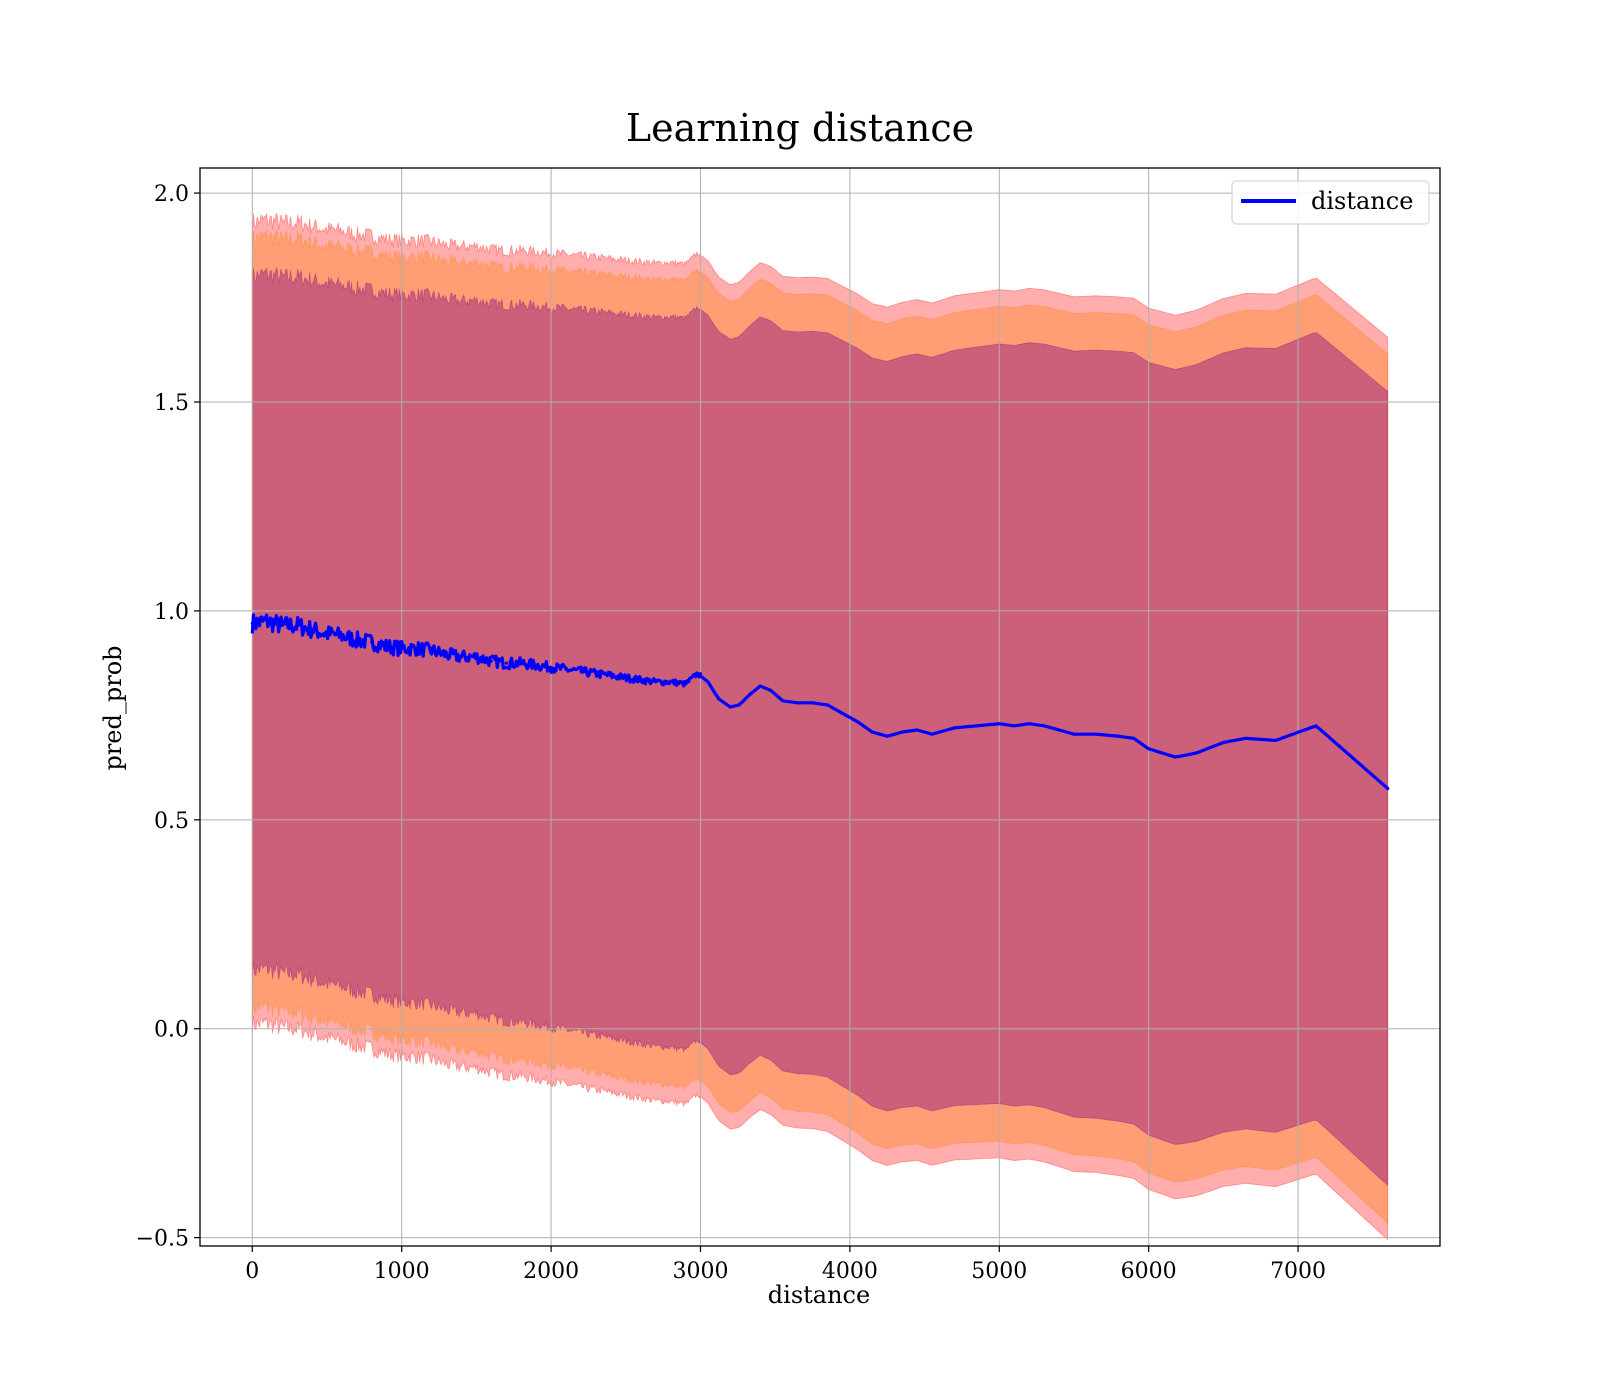 The image size is (1600, 1400). Describe the element at coordinates (819, 1295) in the screenshot. I see `x-axis-label: distance` at that location.